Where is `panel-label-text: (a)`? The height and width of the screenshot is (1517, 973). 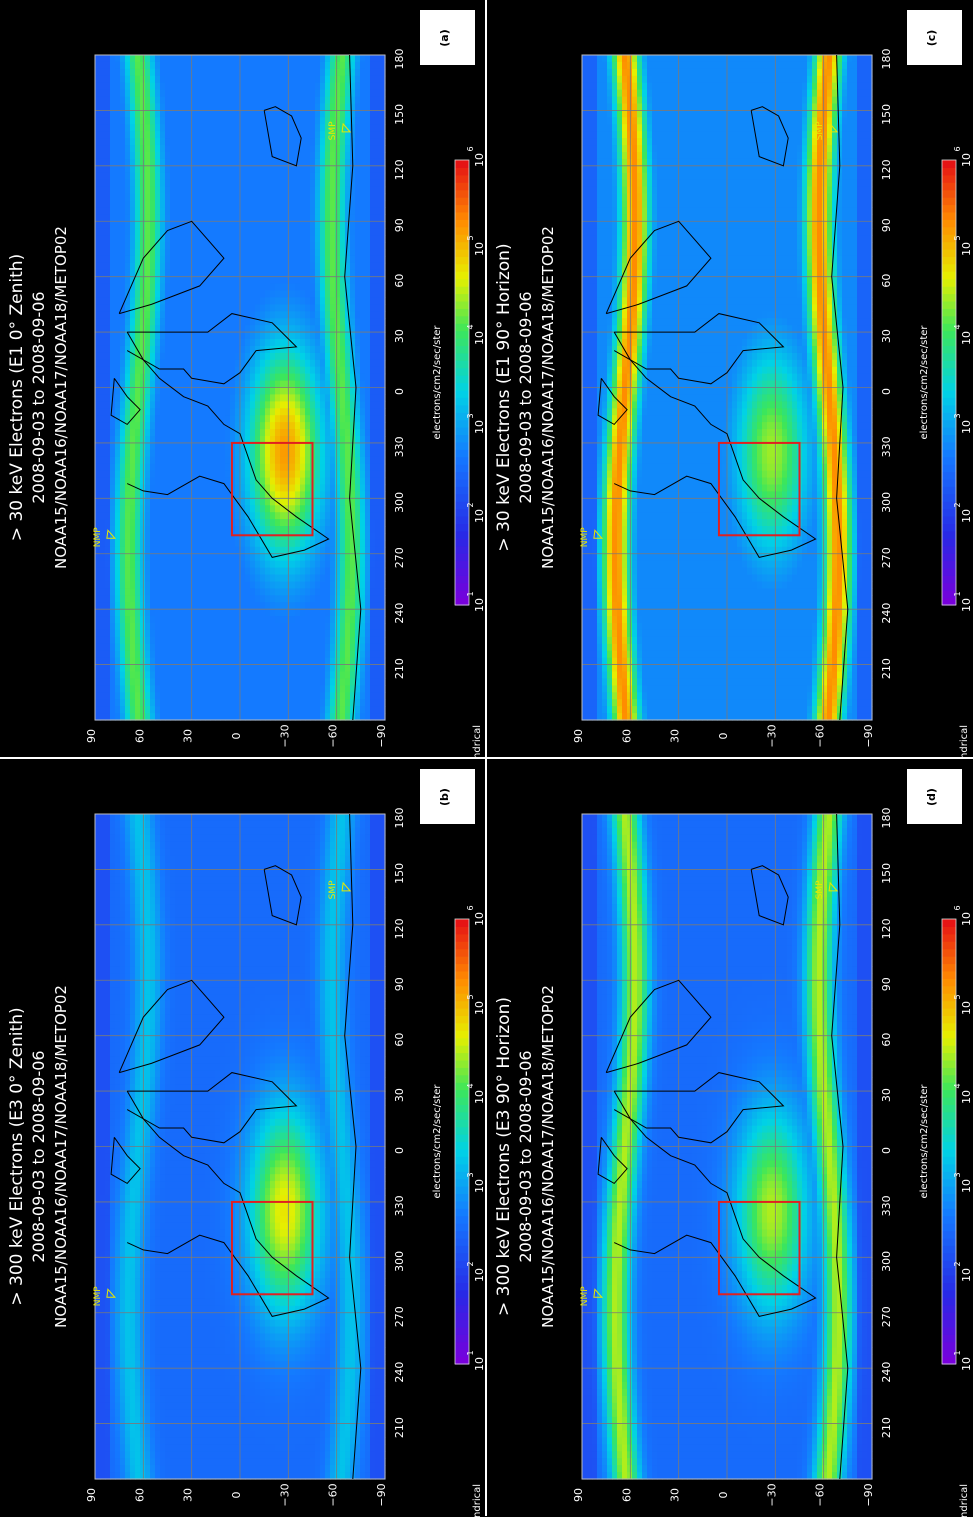 panel-label-text: (a) is located at coordinates (444, 37).